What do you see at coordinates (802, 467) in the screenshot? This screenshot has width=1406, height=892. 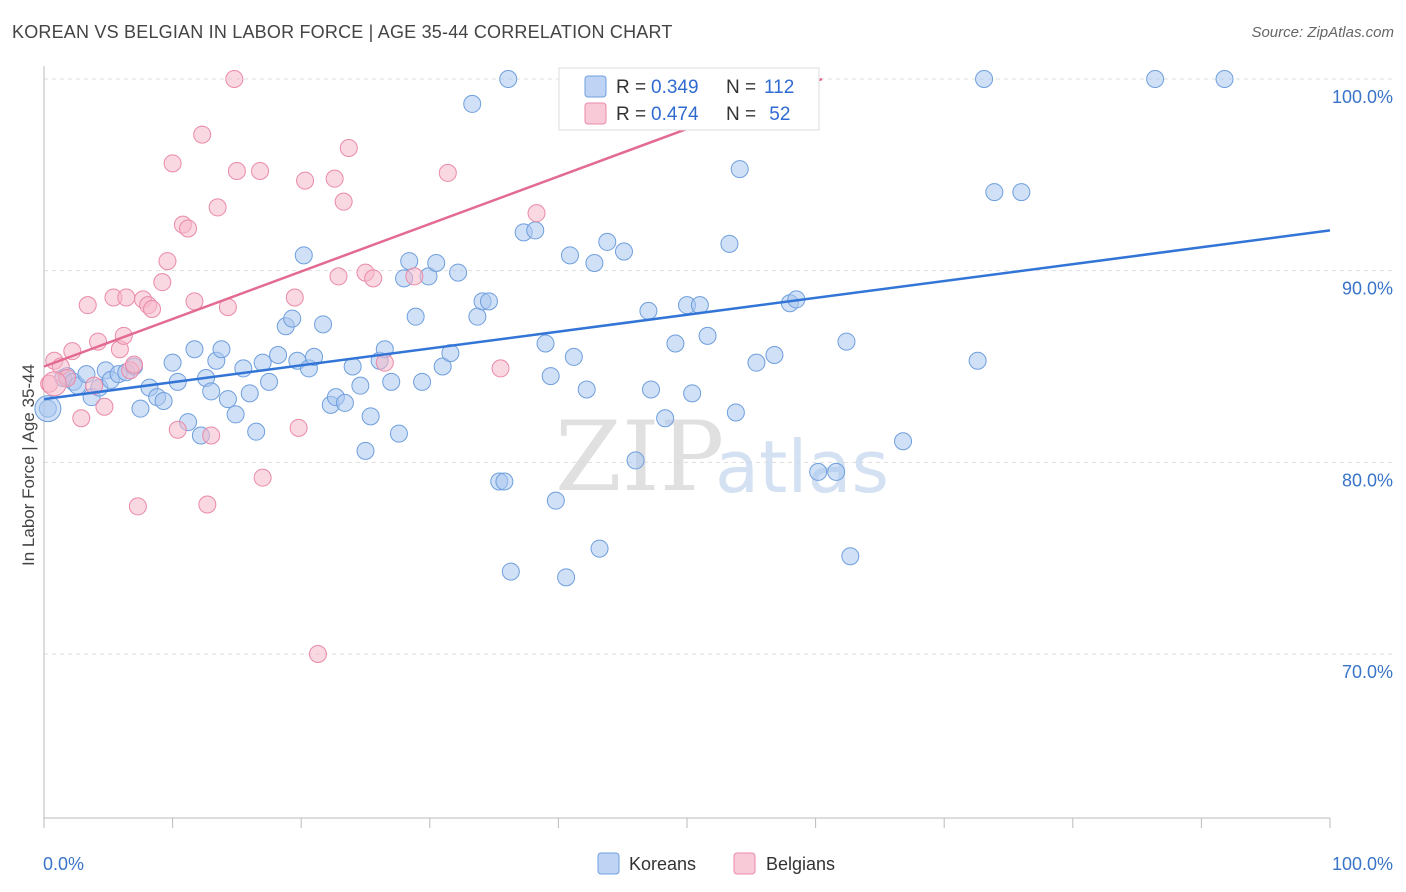 I see `watermark-atlas: atlas` at bounding box center [802, 467].